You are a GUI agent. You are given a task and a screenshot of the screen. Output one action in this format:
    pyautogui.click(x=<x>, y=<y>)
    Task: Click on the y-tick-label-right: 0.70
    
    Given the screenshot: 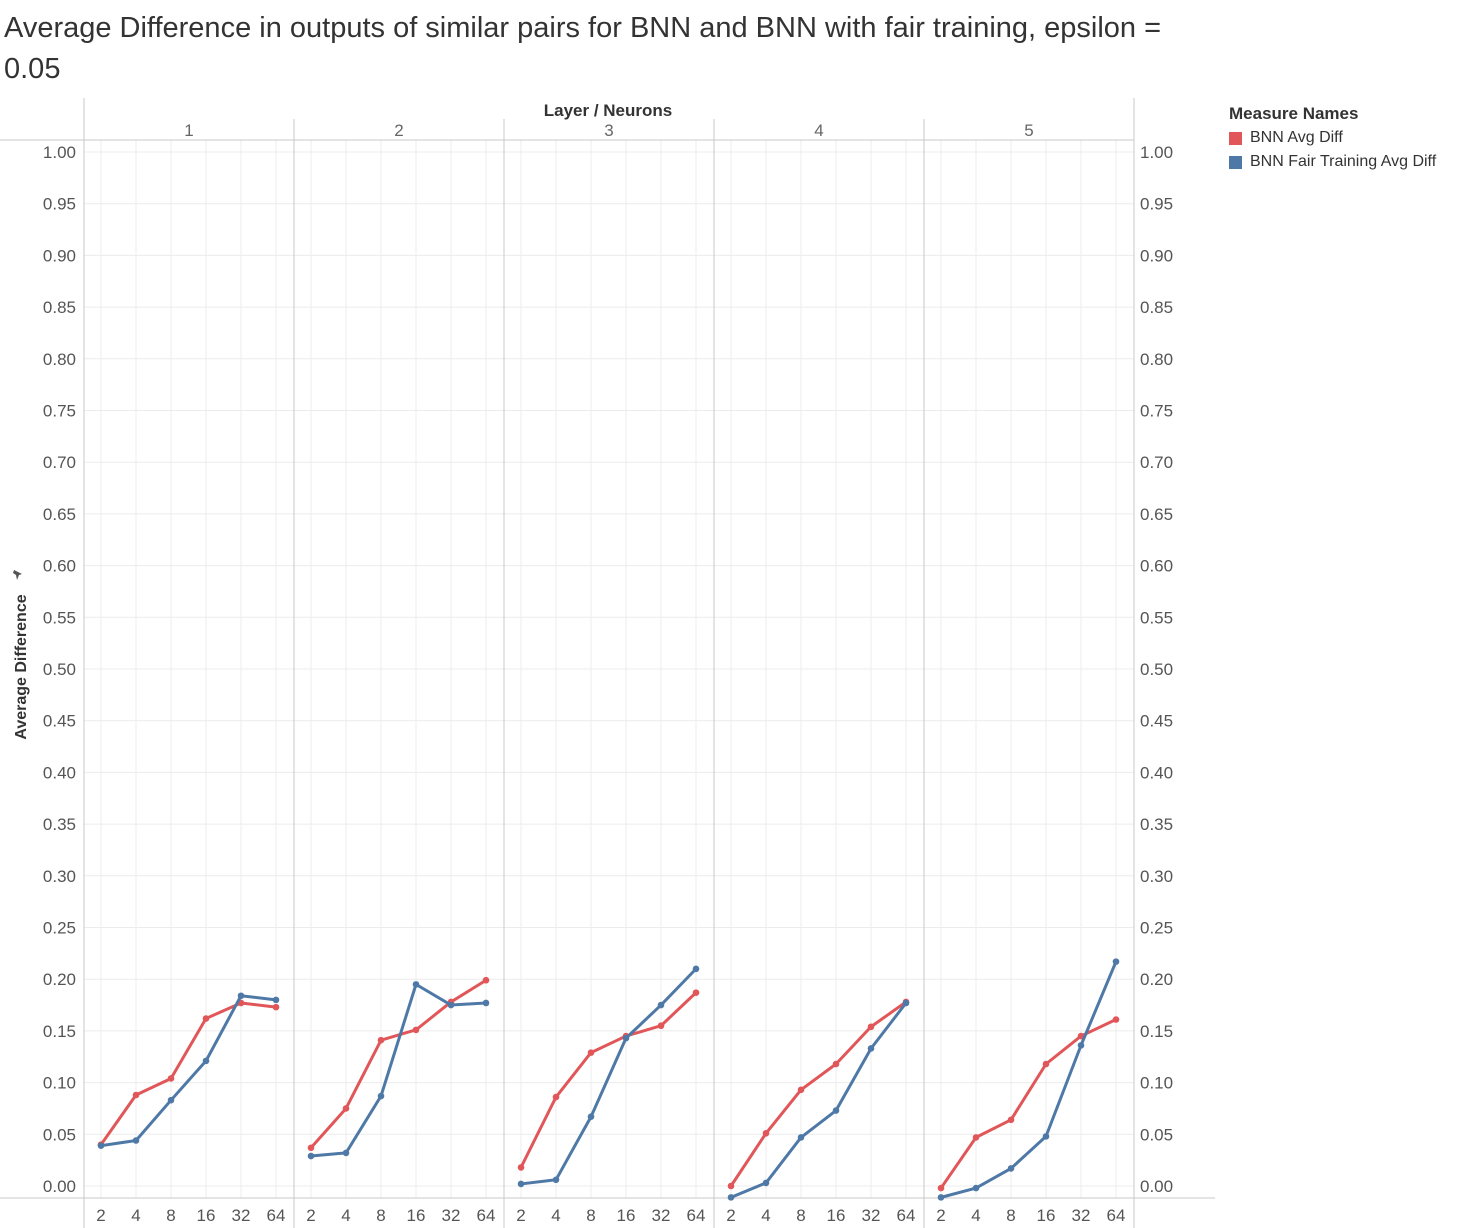 What is the action you would take?
    pyautogui.click(x=1156, y=462)
    